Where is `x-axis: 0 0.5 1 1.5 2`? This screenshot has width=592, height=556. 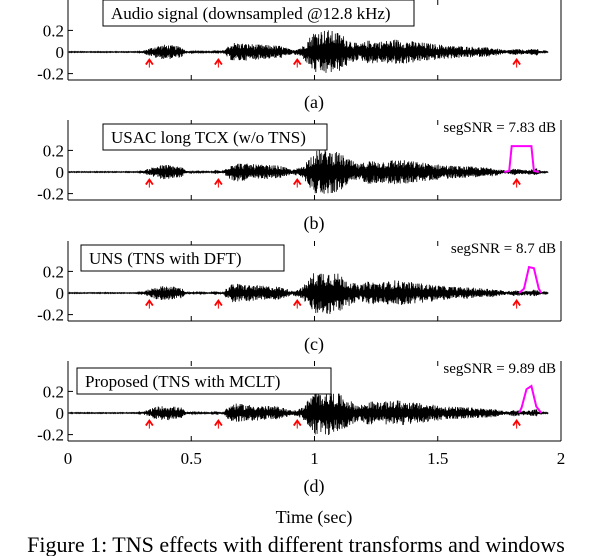
x-axis: 0 0.5 1 1.5 2 is located at coordinates (315, 458).